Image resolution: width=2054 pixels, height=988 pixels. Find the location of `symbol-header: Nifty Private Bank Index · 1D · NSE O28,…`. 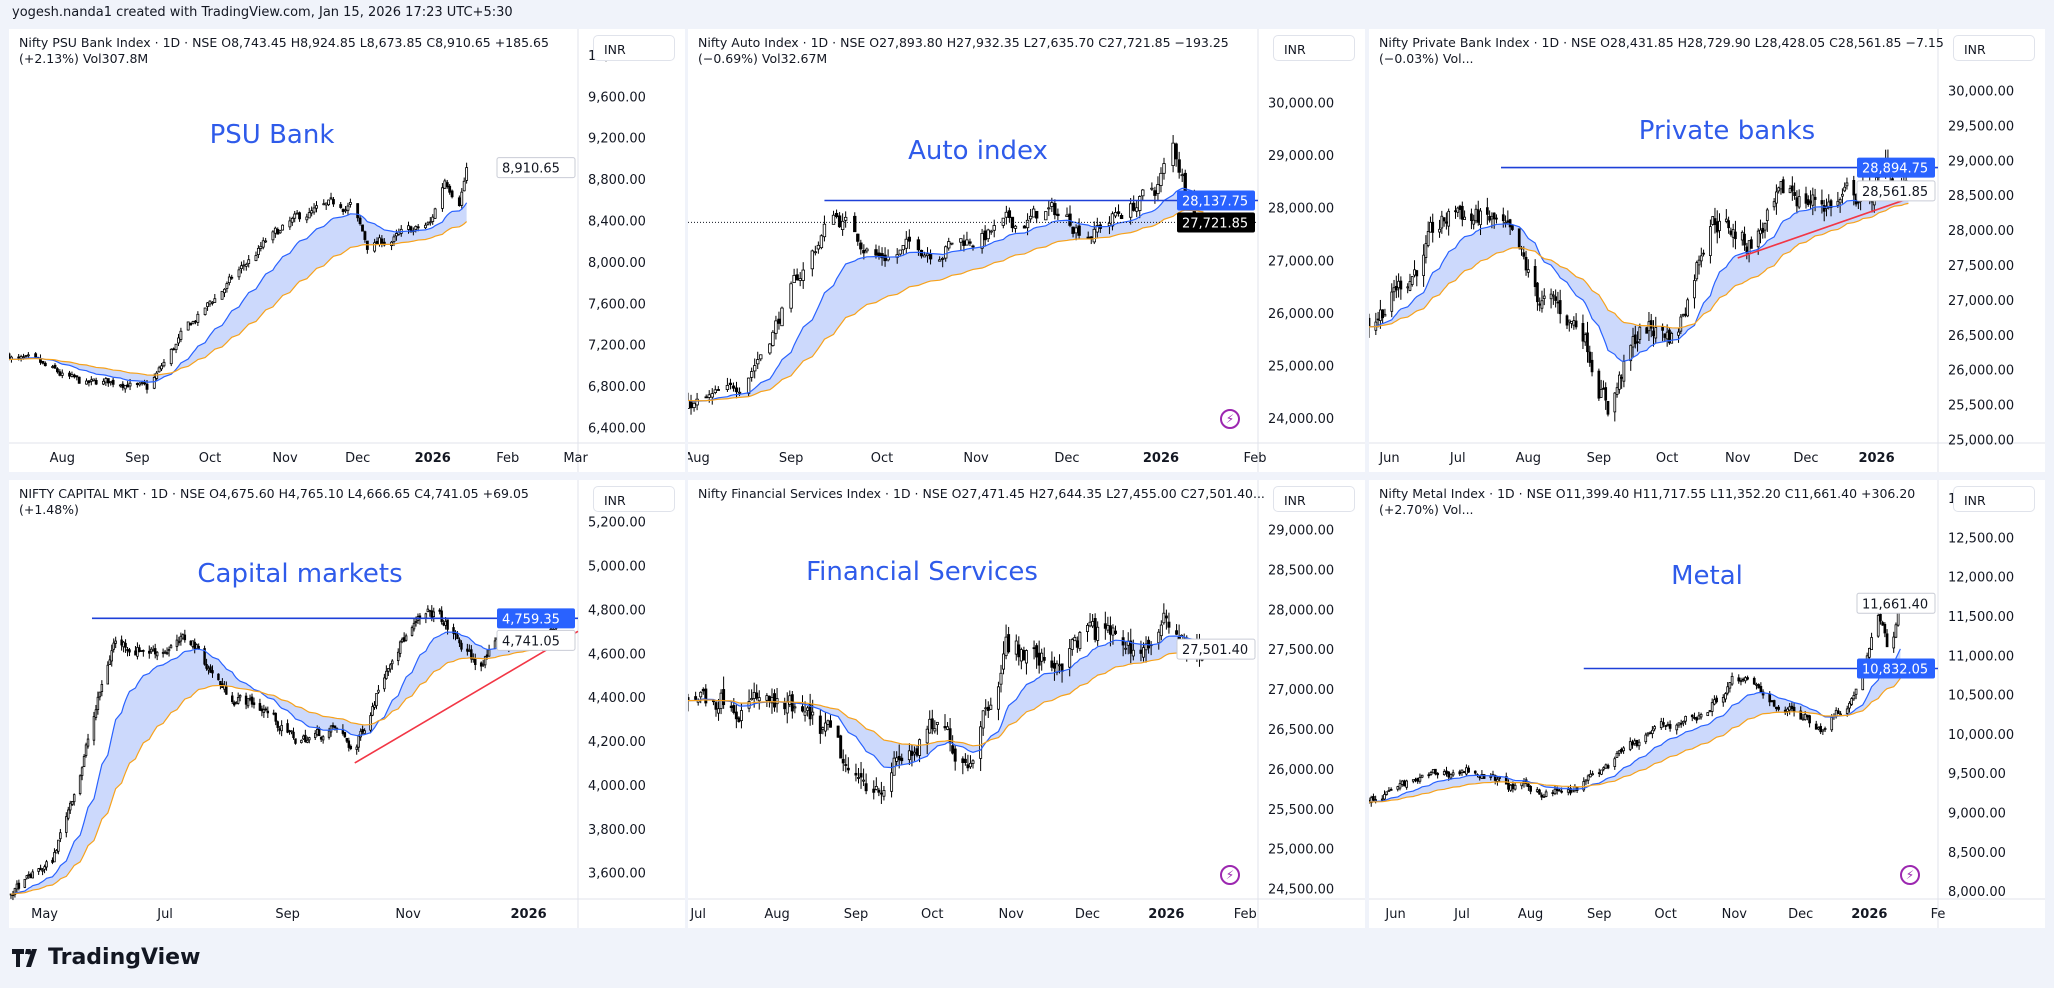

symbol-header: Nifty Private Bank Index · 1D · NSE O28,… is located at coordinates (1661, 50).